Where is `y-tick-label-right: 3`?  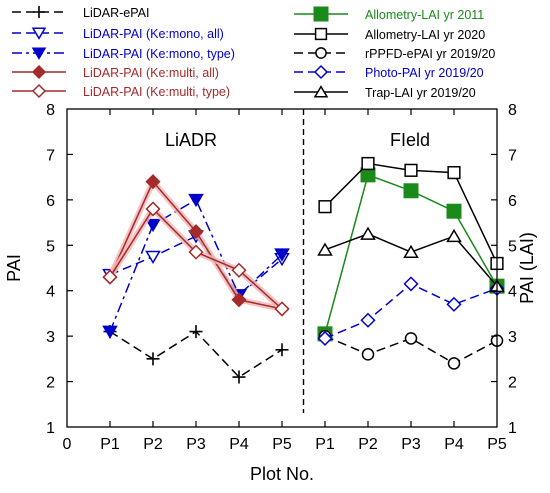 y-tick-label-right: 3 is located at coordinates (512, 337).